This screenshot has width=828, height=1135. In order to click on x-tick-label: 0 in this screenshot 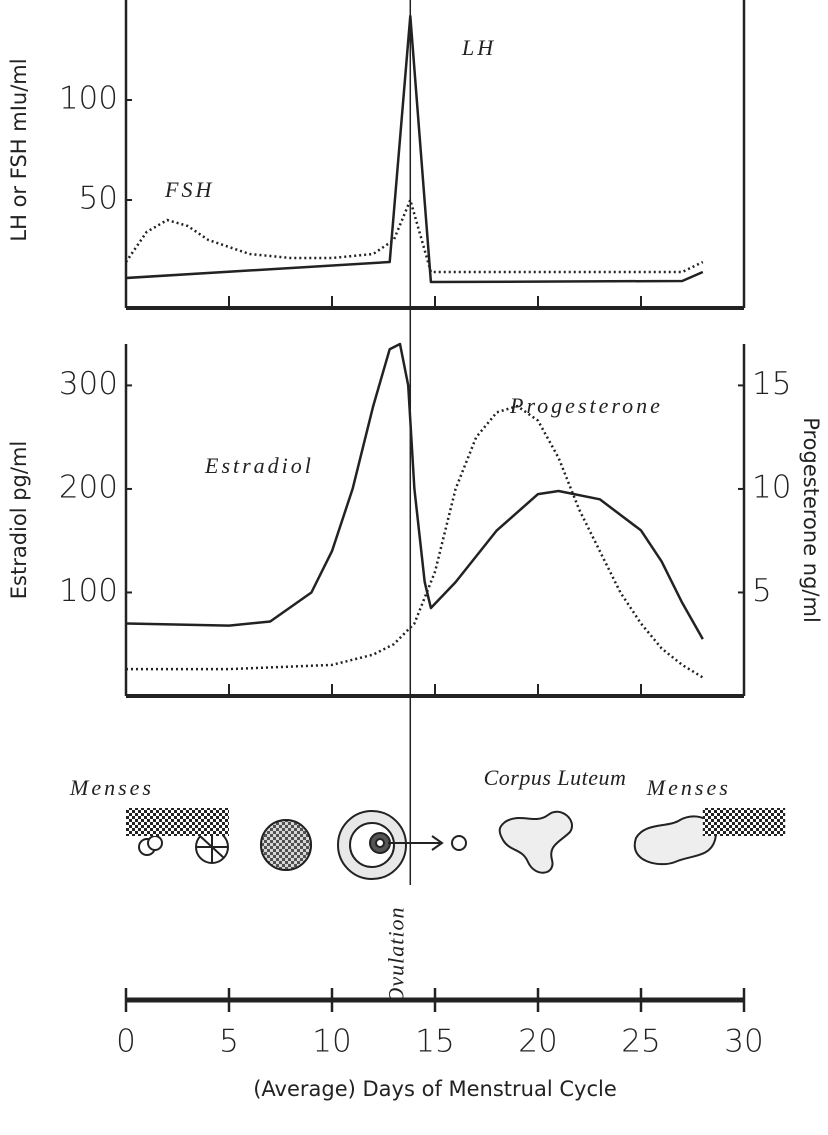, I will do `click(126, 1042)`.